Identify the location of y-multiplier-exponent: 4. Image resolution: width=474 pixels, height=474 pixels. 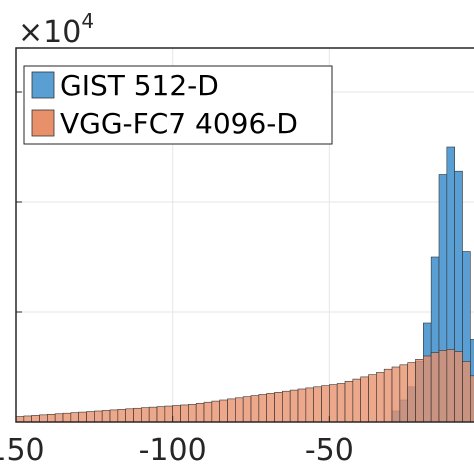
(87, 21).